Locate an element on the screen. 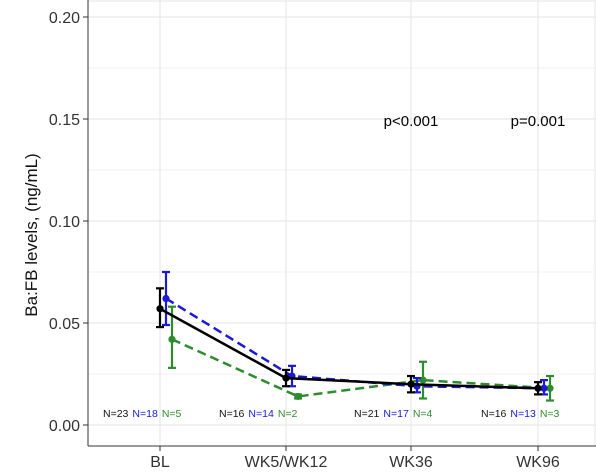 The width and height of the screenshot is (596, 472). n-label-group: N=16 N=13 N=3 is located at coordinates (520, 414).